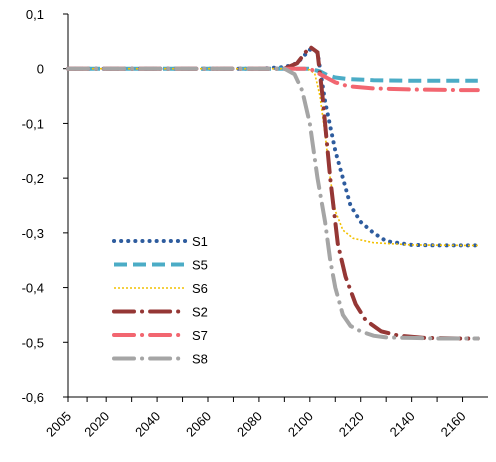  I want to click on legend: S1 S5 S6 S2 S7 S8, so click(160, 300).